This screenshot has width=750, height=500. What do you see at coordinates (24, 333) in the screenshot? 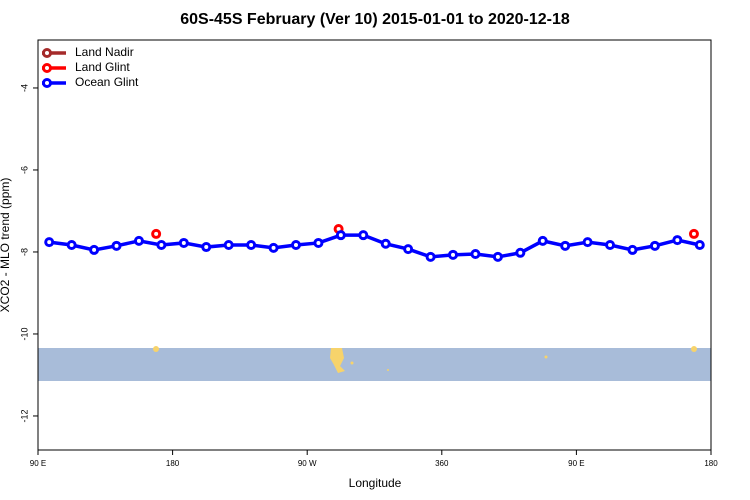
I see `y-tick-label: -10` at bounding box center [24, 333].